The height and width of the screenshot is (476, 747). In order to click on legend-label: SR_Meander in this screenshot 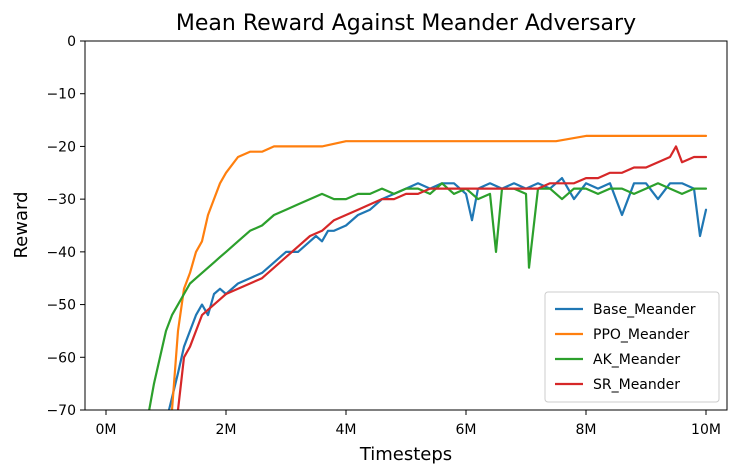, I will do `click(636, 385)`.